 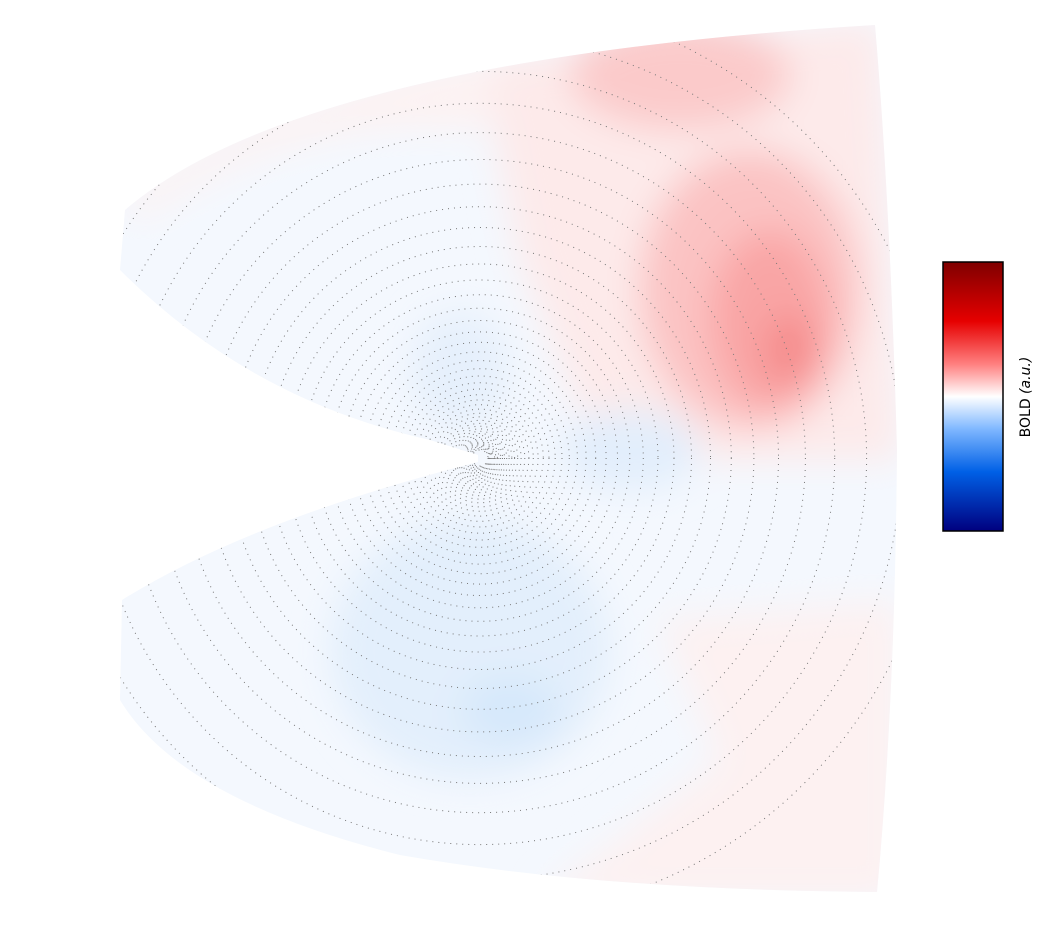 I want to click on mesh-arc, so click(x=480, y=458).